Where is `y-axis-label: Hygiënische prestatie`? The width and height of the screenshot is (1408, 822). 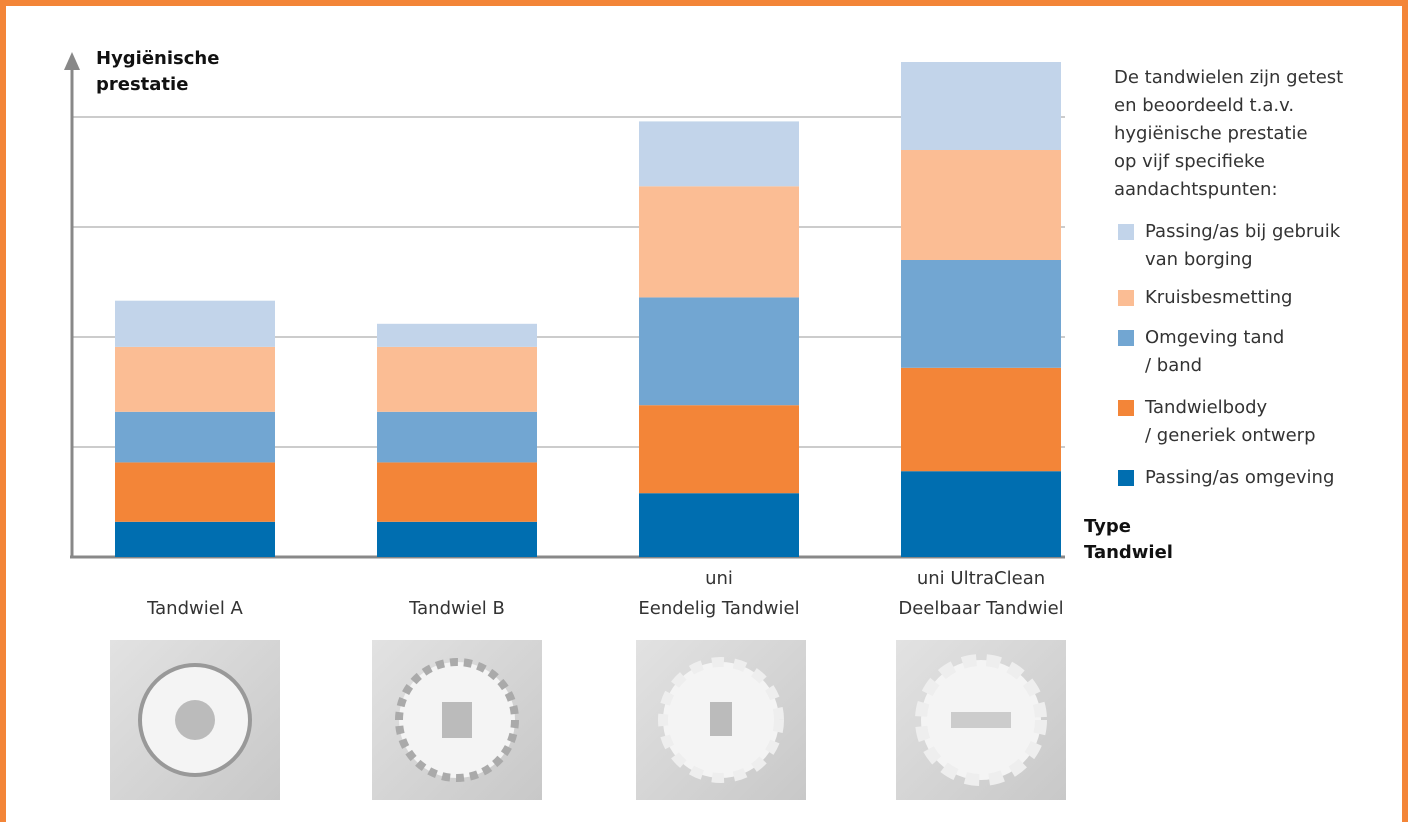
y-axis-label: Hygiënische prestatie is located at coordinates (158, 71).